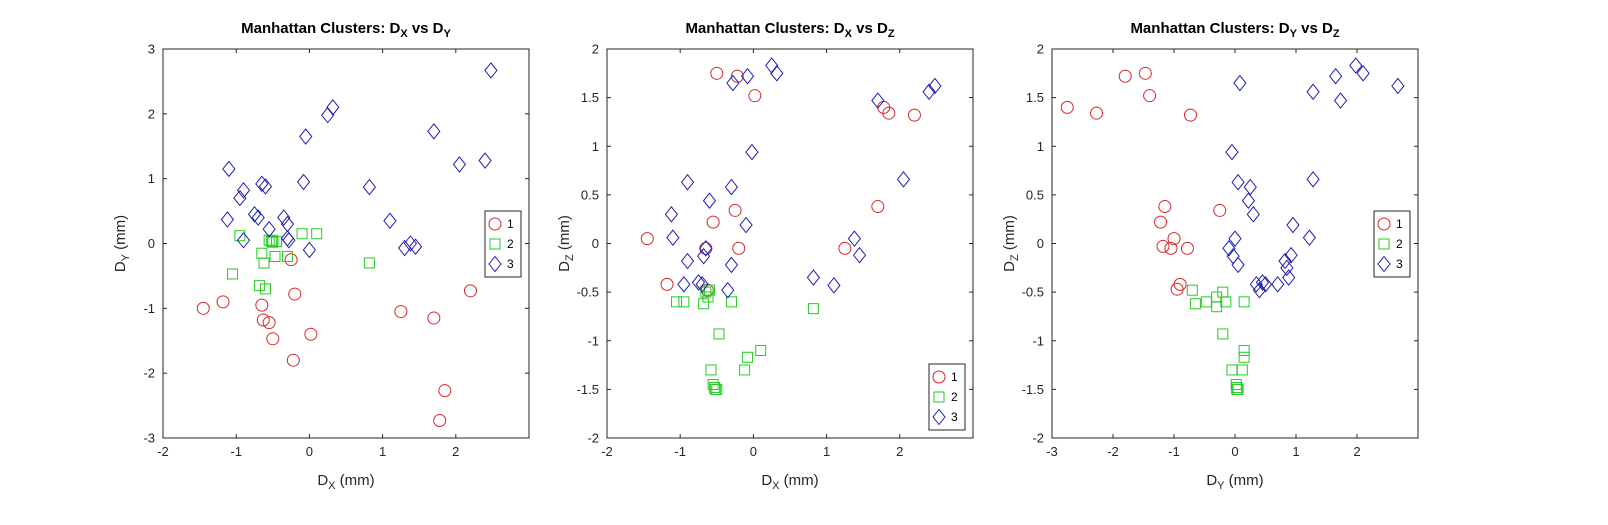  Describe the element at coordinates (564, 234) in the screenshot. I see `y-label-unit: (mm)` at that location.